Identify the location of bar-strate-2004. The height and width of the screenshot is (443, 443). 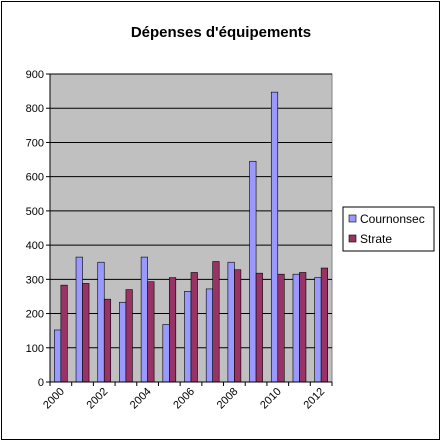
(151, 332).